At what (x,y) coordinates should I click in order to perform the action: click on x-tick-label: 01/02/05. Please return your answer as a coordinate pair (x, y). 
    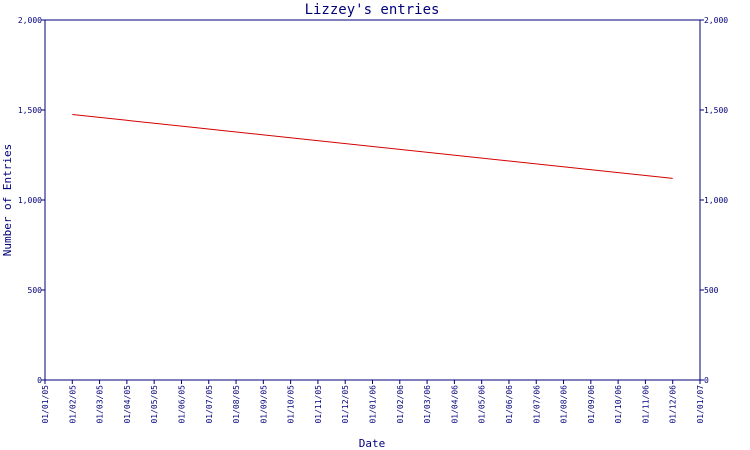
    Looking at the image, I should click on (72, 404).